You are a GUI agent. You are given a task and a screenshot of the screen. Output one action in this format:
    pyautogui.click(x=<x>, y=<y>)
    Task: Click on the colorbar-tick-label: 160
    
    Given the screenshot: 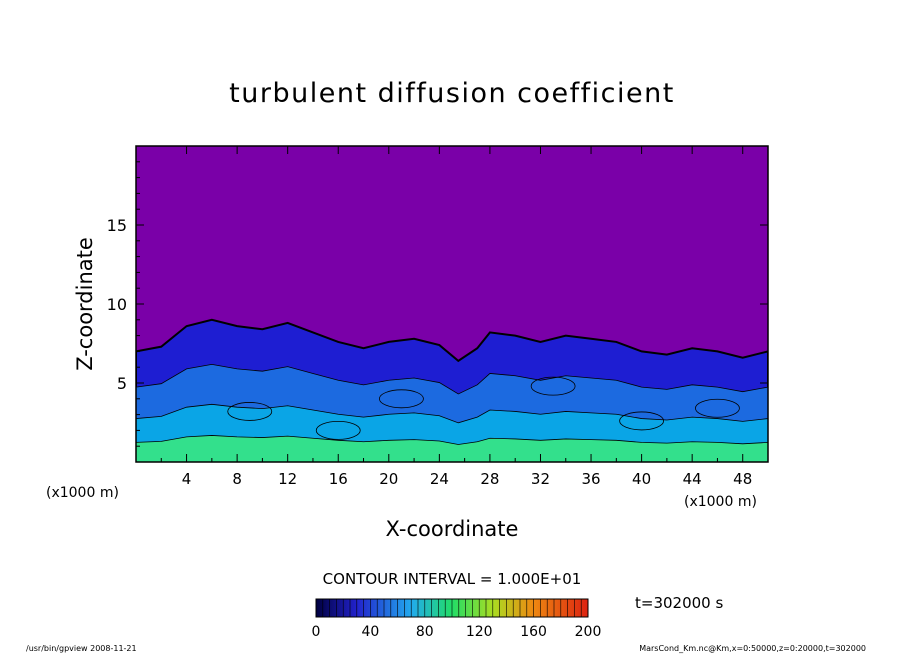 What is the action you would take?
    pyautogui.click(x=533, y=632)
    